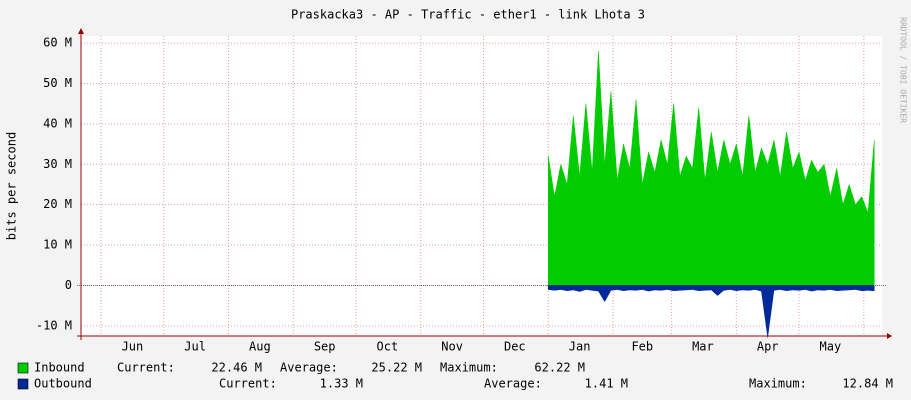 The image size is (911, 400). Describe the element at coordinates (711, 311) in the screenshot. I see `area` at that location.